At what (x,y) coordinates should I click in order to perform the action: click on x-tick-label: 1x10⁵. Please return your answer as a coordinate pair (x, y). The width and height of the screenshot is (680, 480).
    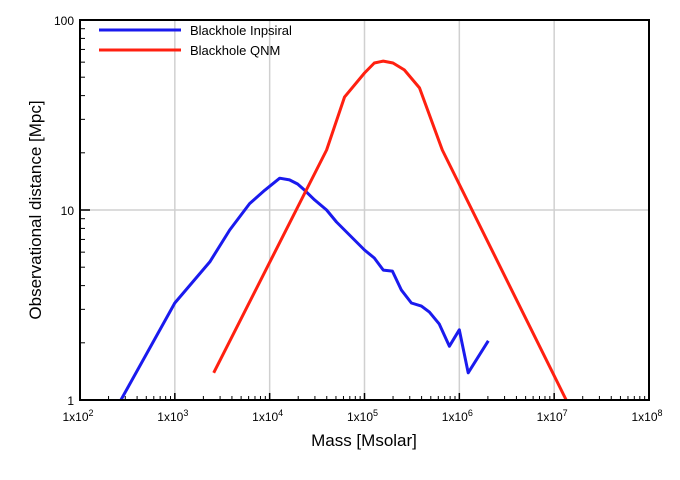
    Looking at the image, I should click on (362, 416).